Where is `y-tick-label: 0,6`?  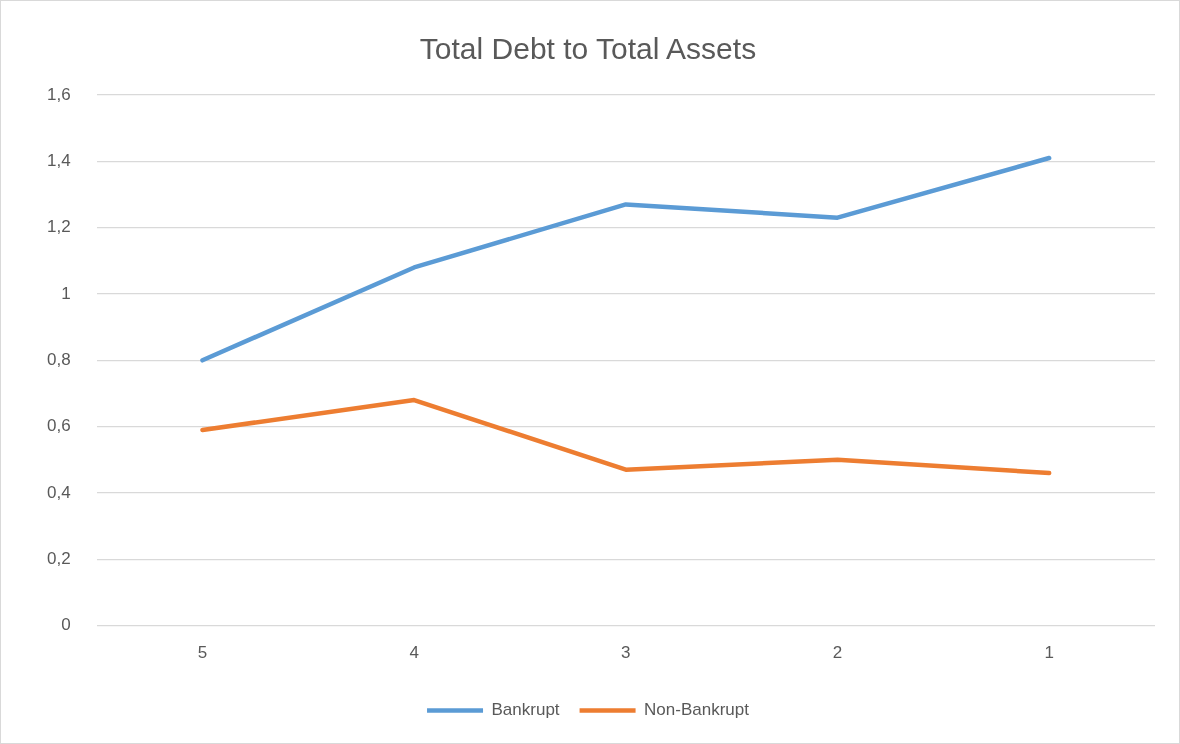
y-tick-label: 0,6 is located at coordinates (58, 426).